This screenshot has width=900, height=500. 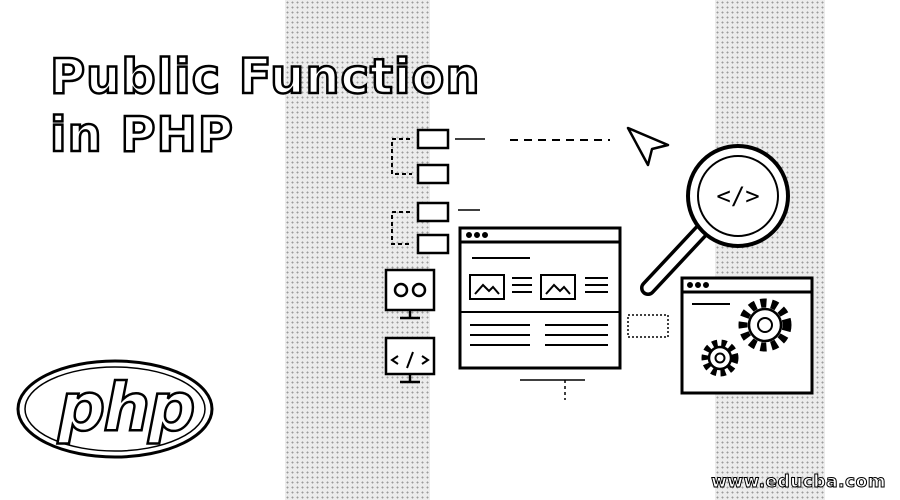 What do you see at coordinates (141, 135) in the screenshot?
I see `title-line-2: in PHP` at bounding box center [141, 135].